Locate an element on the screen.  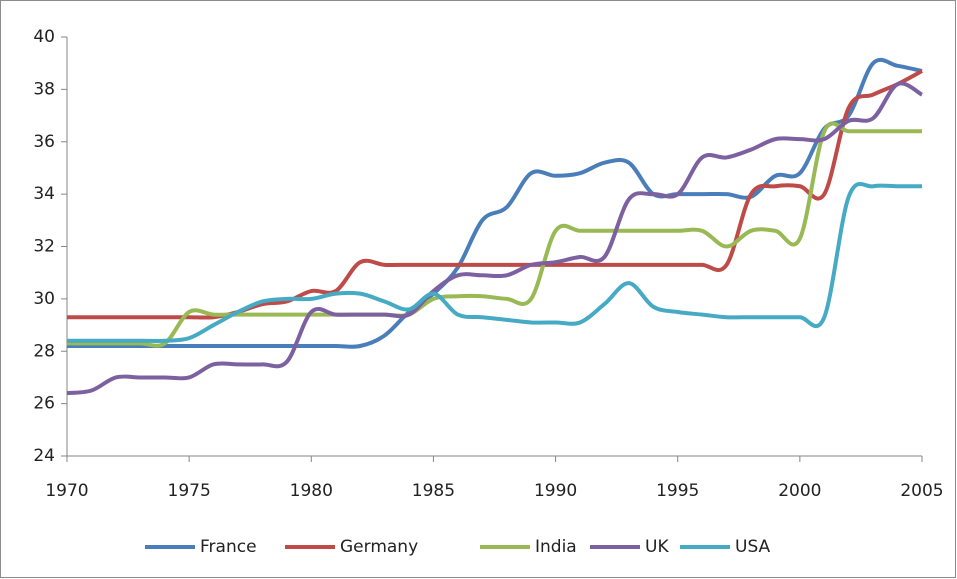
legend-label: Germany is located at coordinates (379, 547).